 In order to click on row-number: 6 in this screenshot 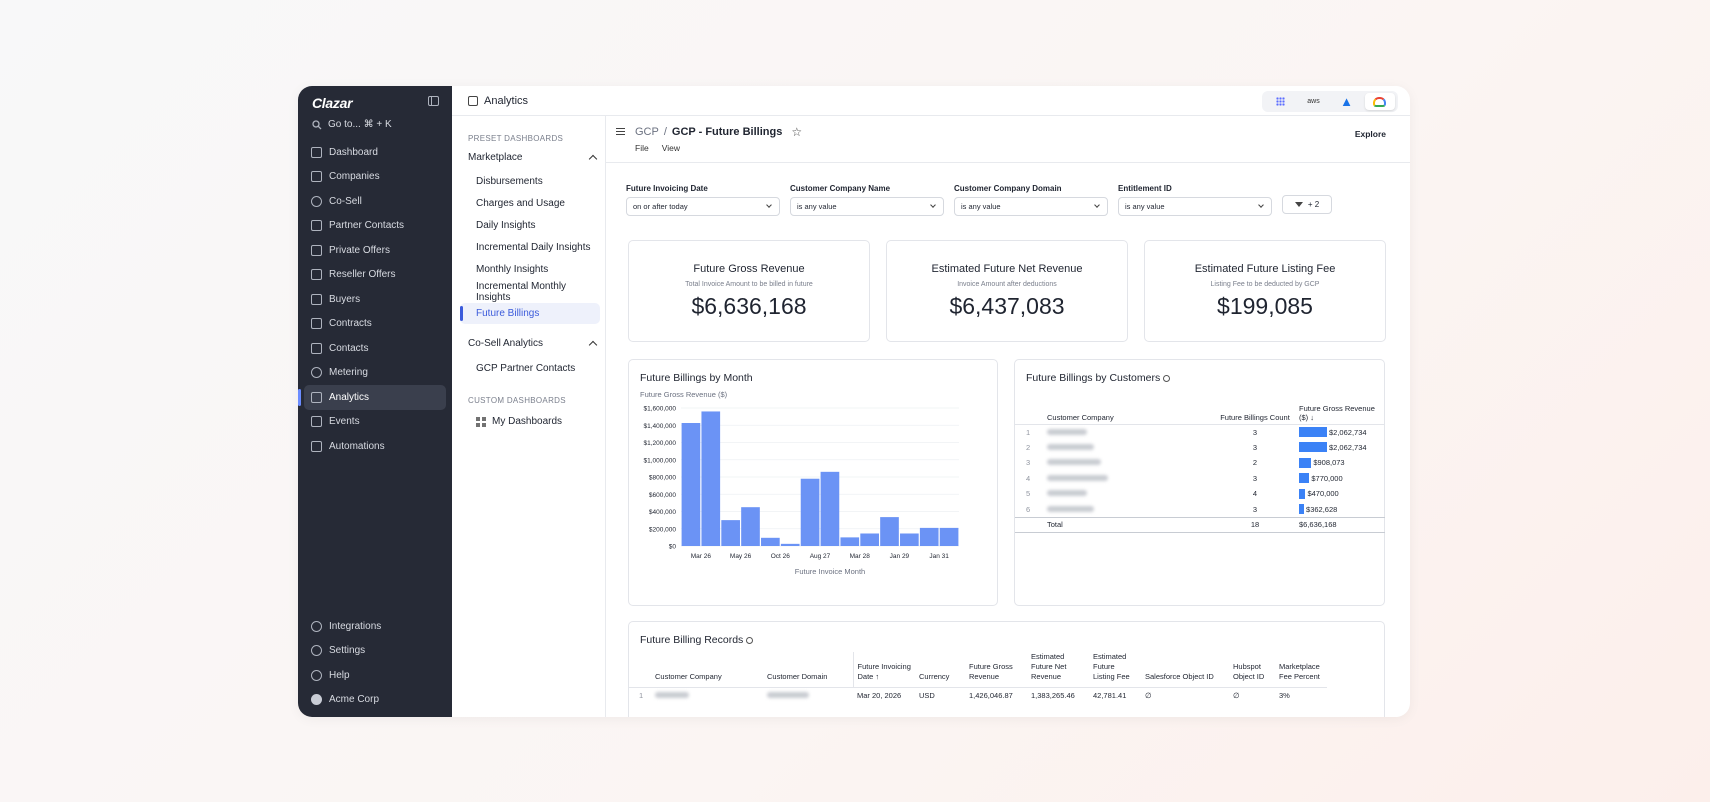, I will do `click(1028, 509)`.